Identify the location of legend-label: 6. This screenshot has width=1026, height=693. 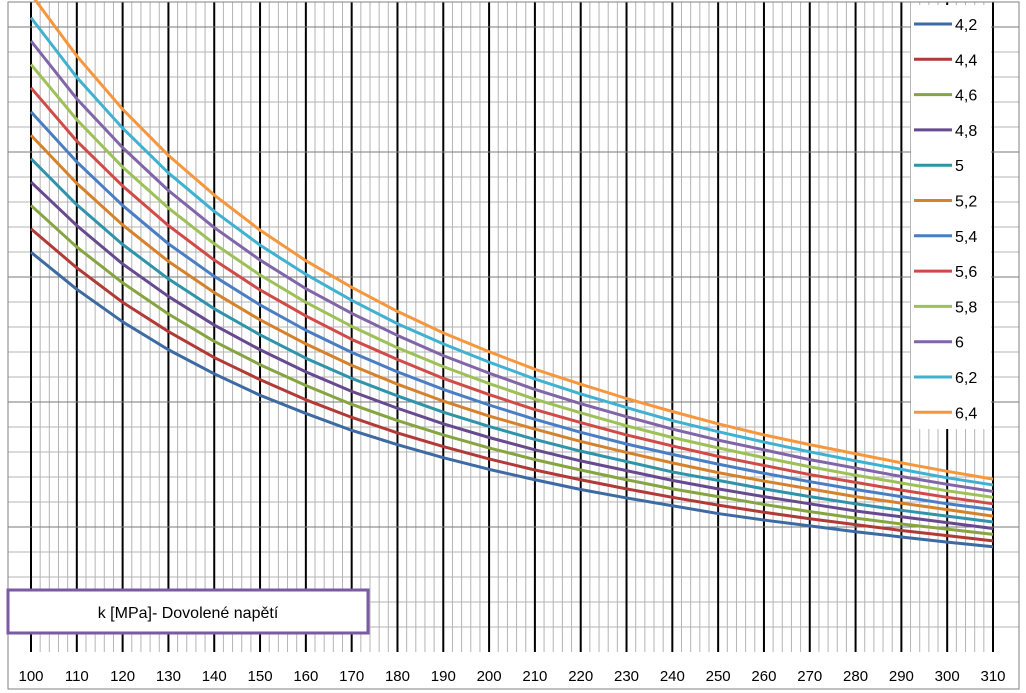
(959, 343).